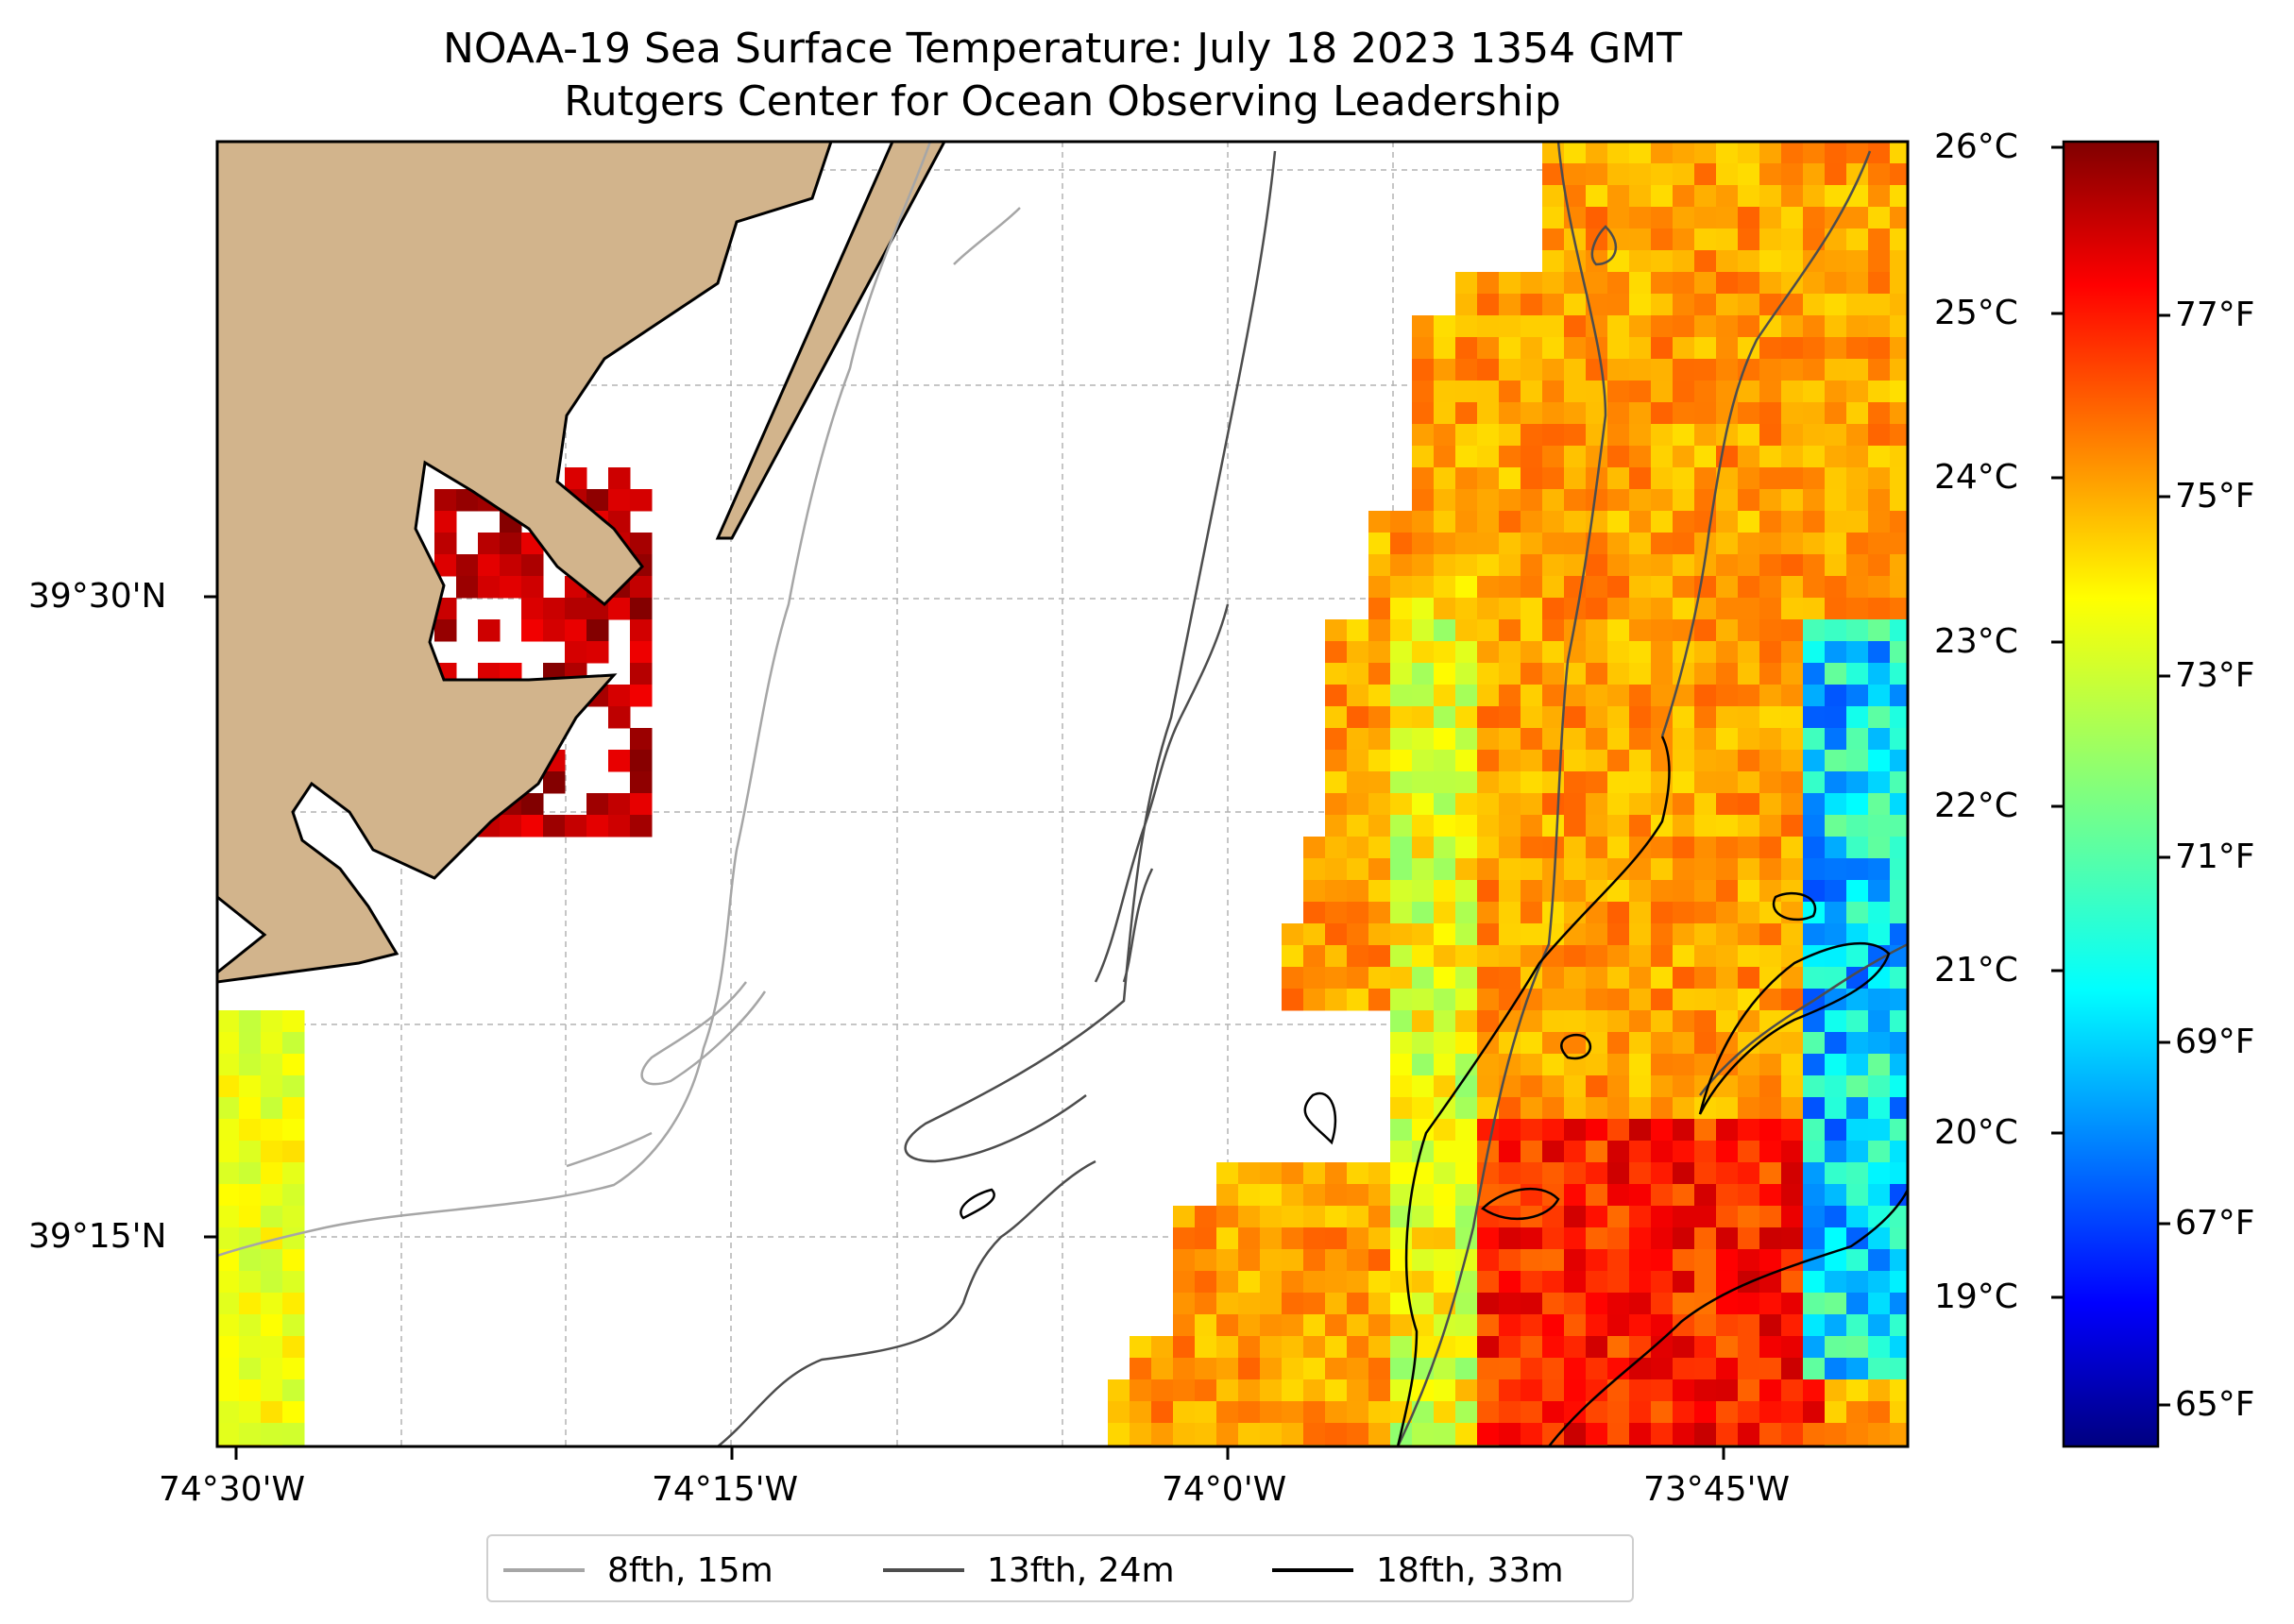  I want to click on legend-item-8fth: 8fth, 15m, so click(638, 1570).